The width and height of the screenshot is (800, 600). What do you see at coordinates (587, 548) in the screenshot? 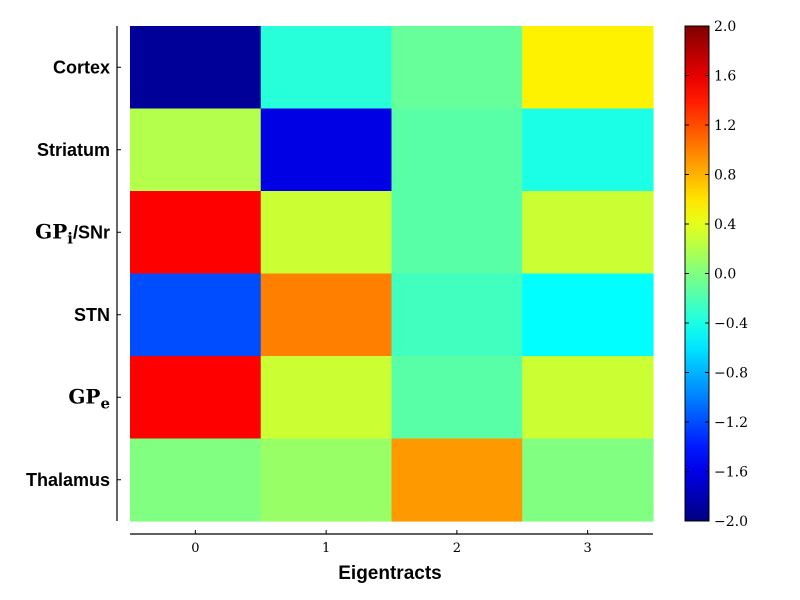
I see `x-tick-label: 3` at bounding box center [587, 548].